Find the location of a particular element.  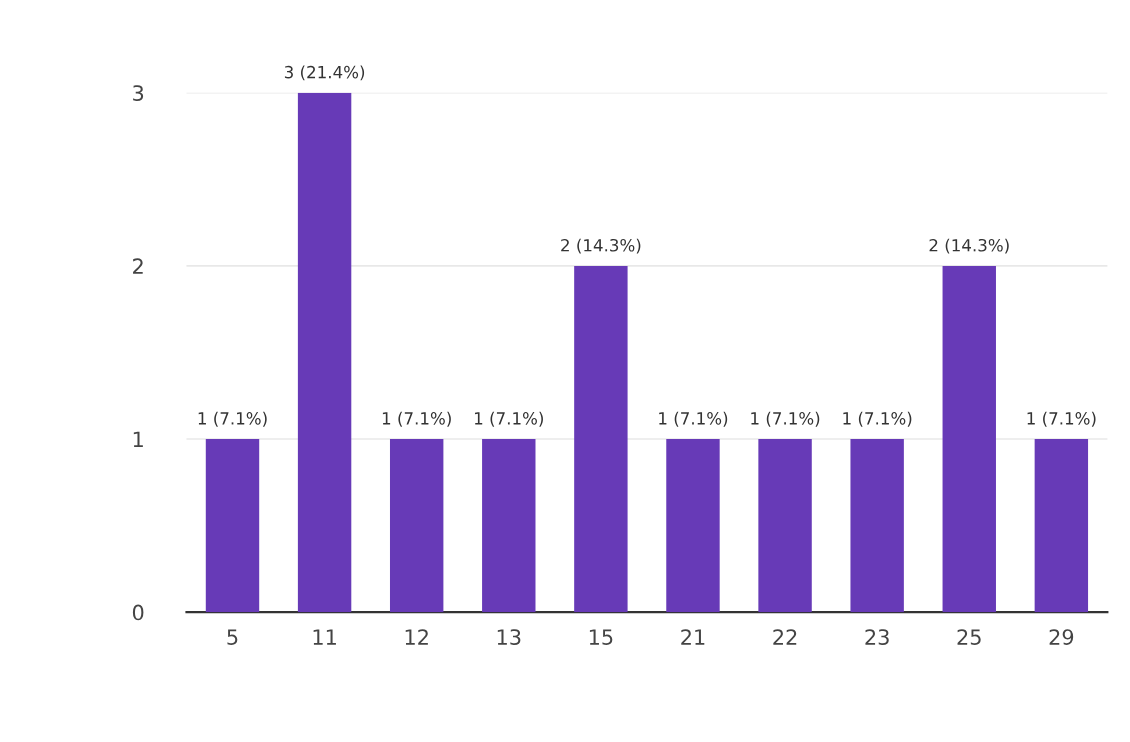

y-tick-label: 1 is located at coordinates (138, 439).